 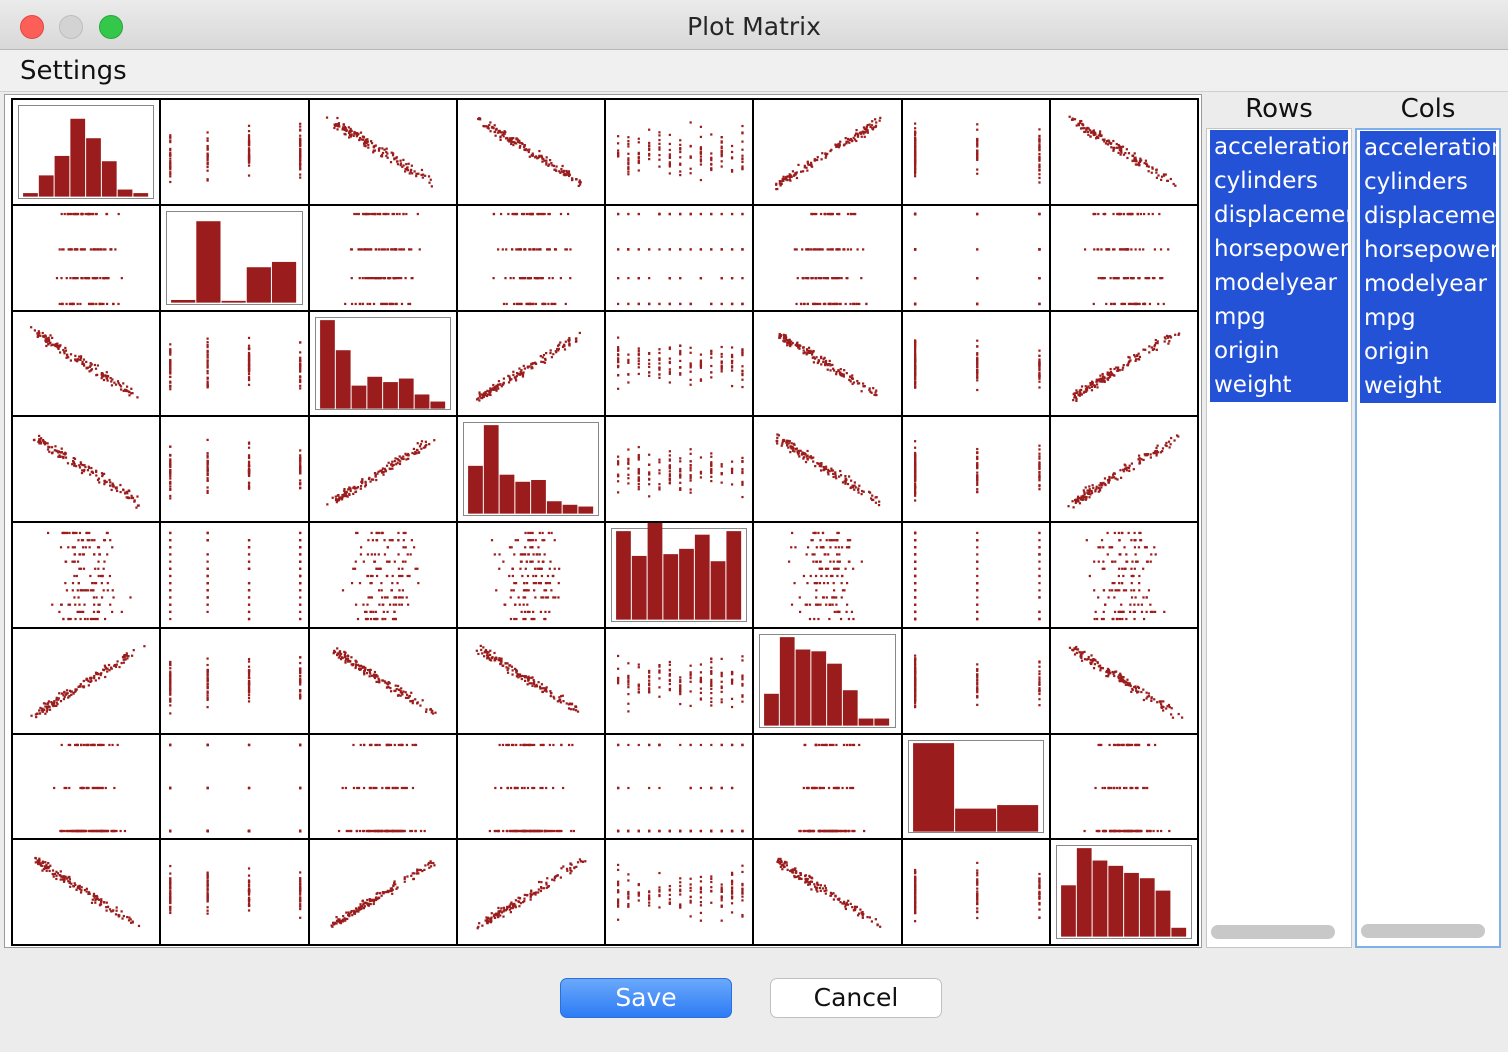 I want to click on minimize-window-button, so click(x=71, y=27).